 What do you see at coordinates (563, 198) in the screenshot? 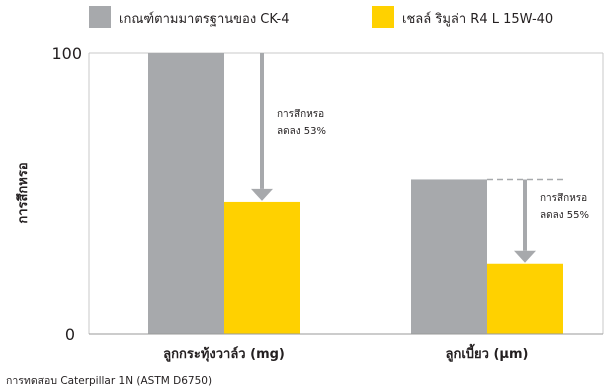
I see `annotation-2-line1: การสึกหรอ` at bounding box center [563, 198].